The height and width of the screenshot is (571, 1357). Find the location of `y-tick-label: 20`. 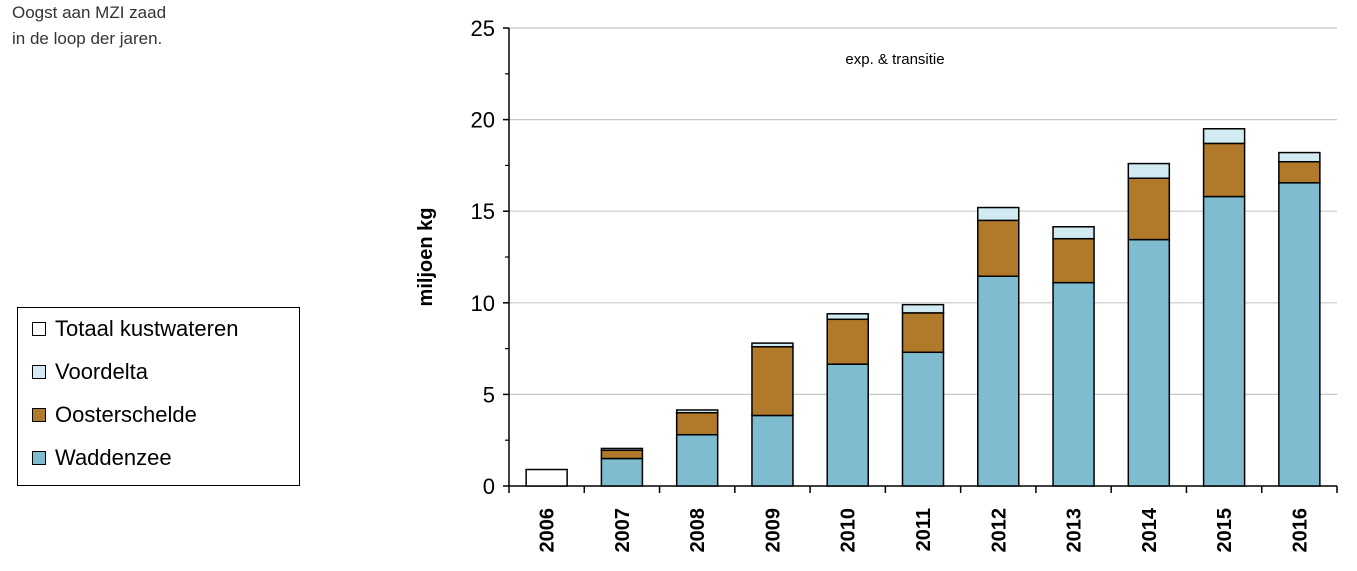

y-tick-label: 20 is located at coordinates (483, 120).